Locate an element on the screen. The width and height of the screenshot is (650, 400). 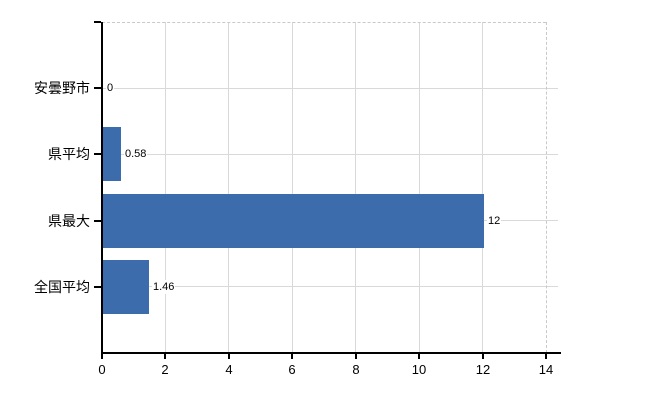
bar-value-label: 0 is located at coordinates (110, 88).